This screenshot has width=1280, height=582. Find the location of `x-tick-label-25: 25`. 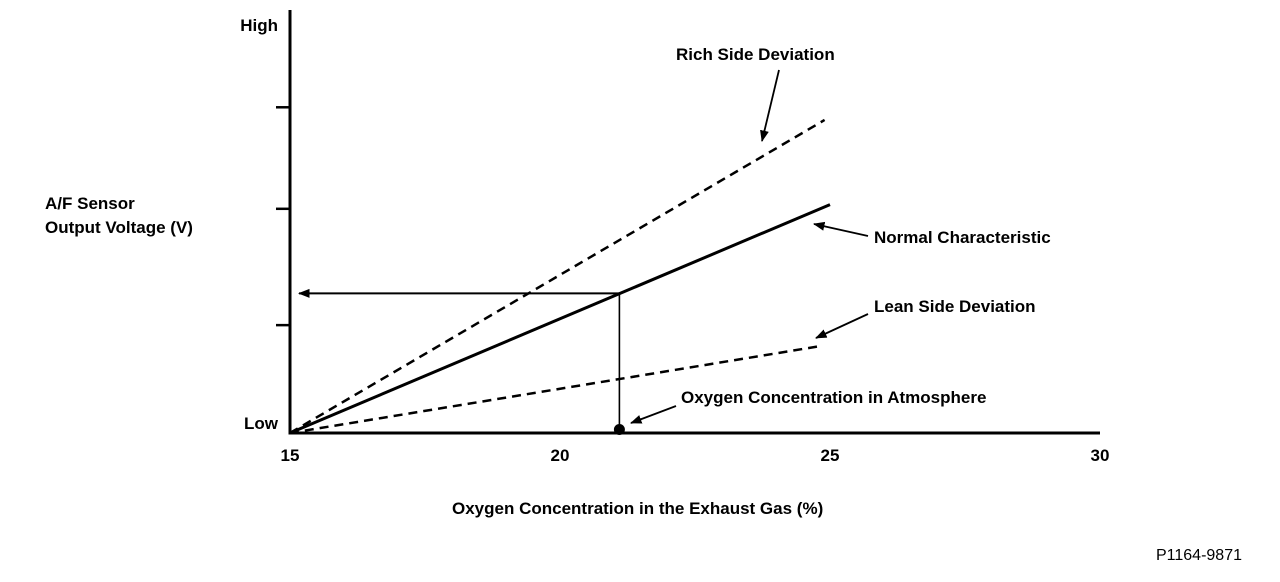

x-tick-label-25: 25 is located at coordinates (830, 455).